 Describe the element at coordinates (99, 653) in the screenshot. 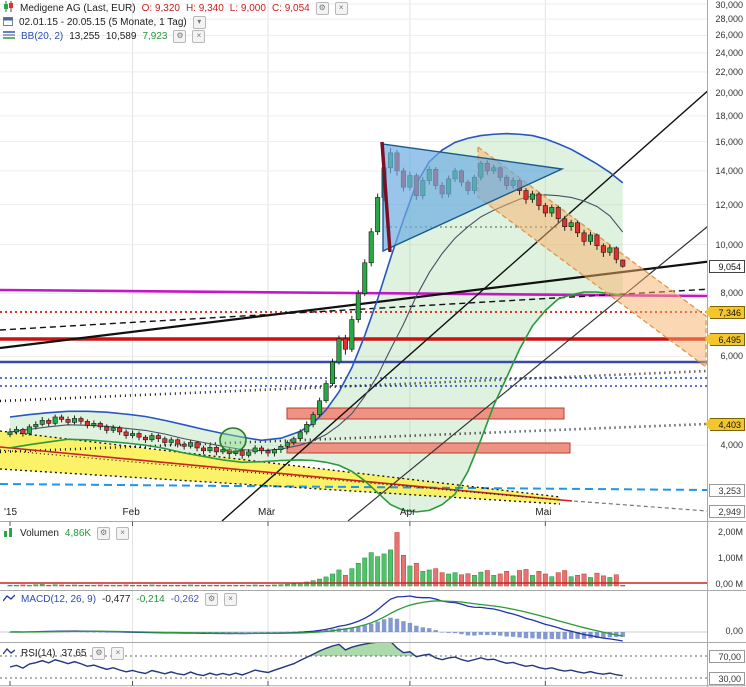

I see `rsi-settings-icon: ⚙` at that location.